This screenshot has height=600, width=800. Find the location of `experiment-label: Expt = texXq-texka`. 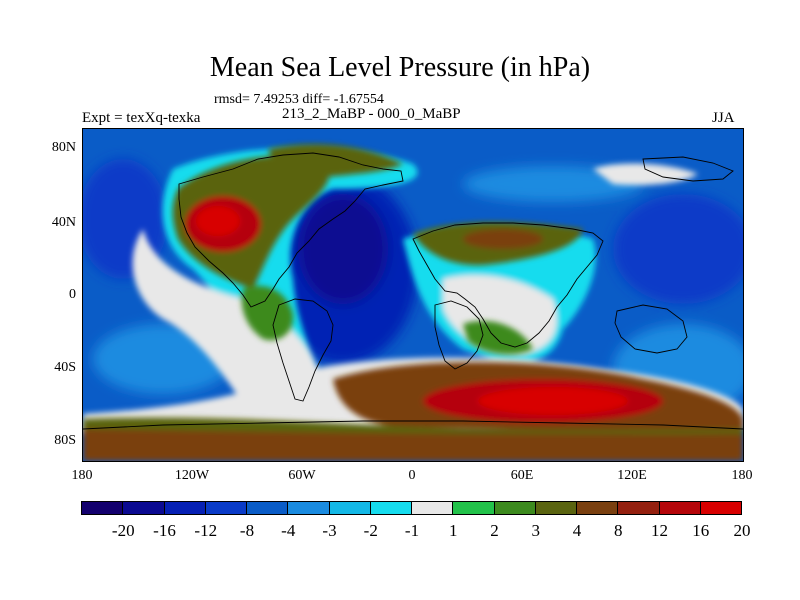

experiment-label: Expt = texXq-texka is located at coordinates (141, 118).